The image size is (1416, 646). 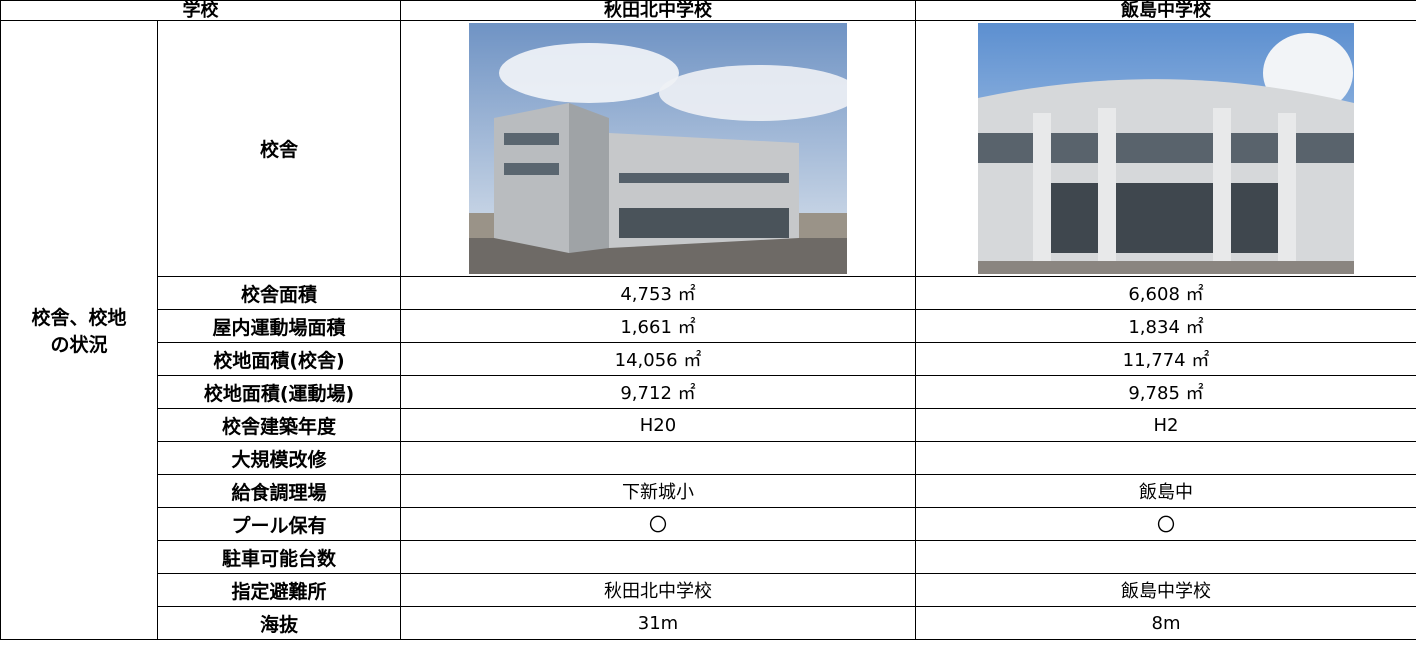 I want to click on data-row: プール保有〇〇, so click(x=708, y=524).